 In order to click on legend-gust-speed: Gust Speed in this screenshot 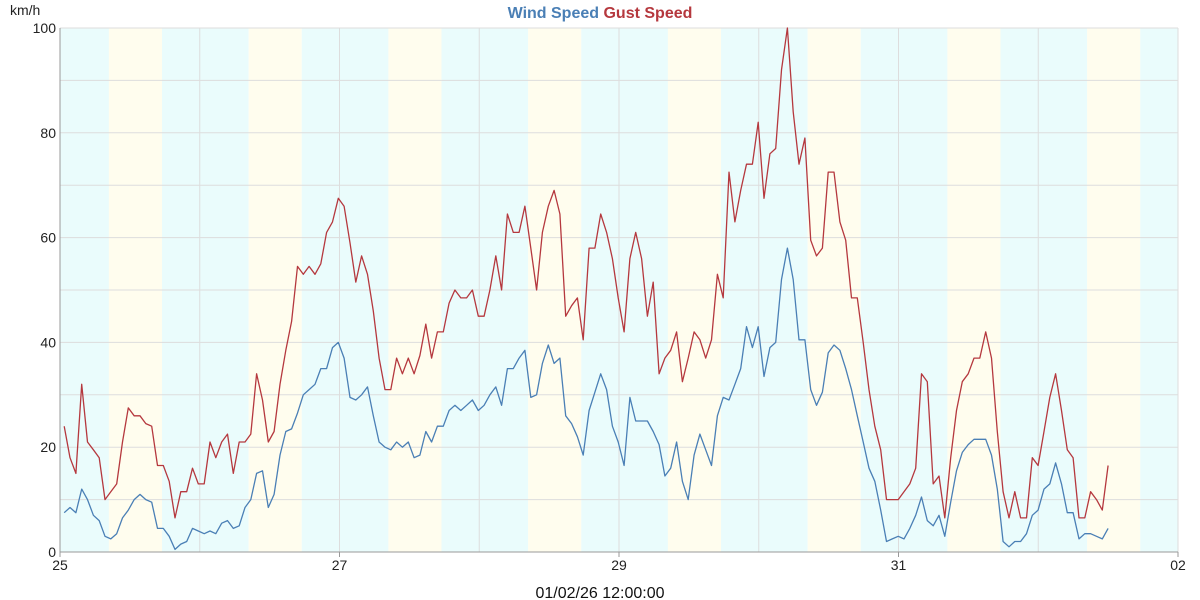, I will do `click(647, 13)`.